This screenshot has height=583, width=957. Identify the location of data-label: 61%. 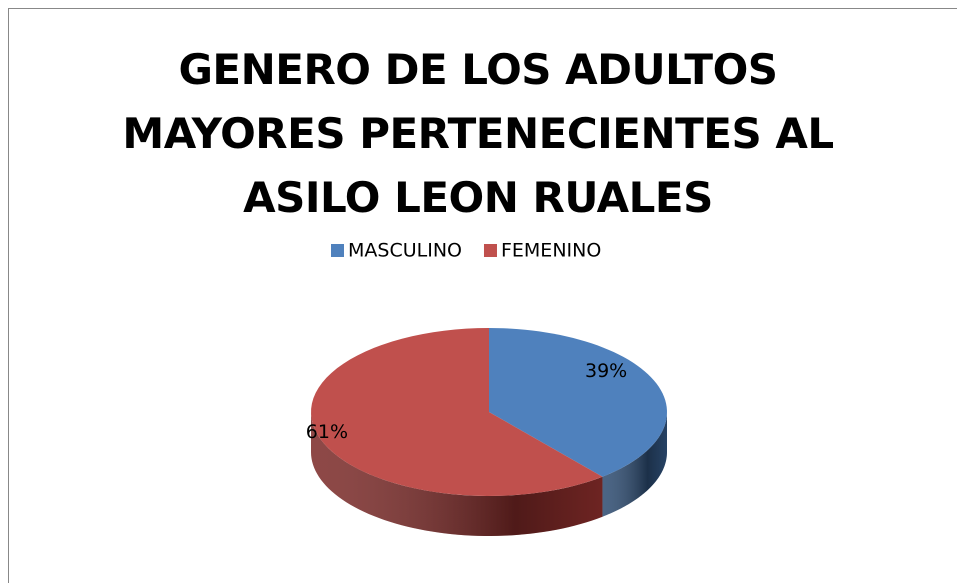
(327, 432).